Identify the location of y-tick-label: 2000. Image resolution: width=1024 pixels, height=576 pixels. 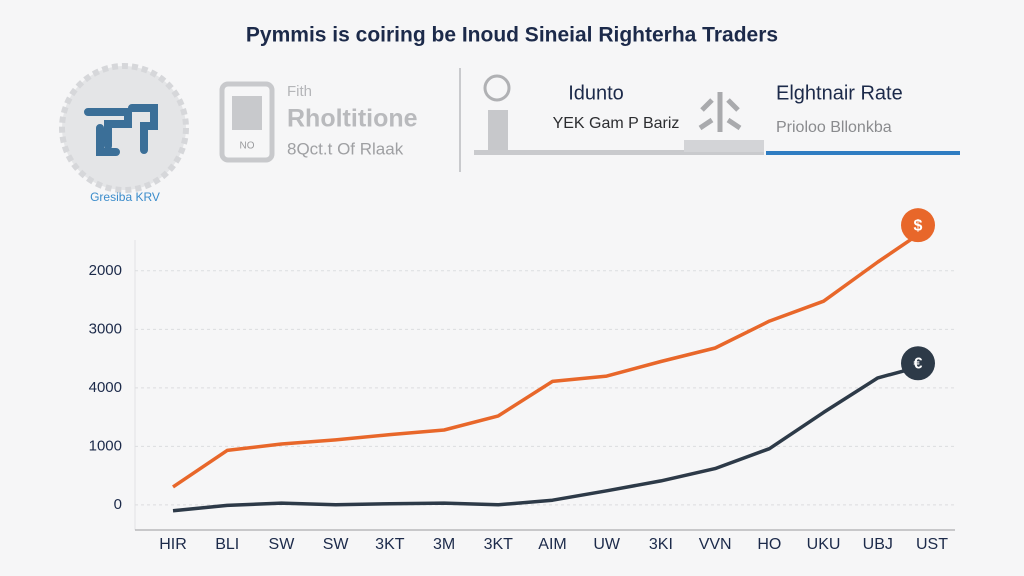
(105, 270).